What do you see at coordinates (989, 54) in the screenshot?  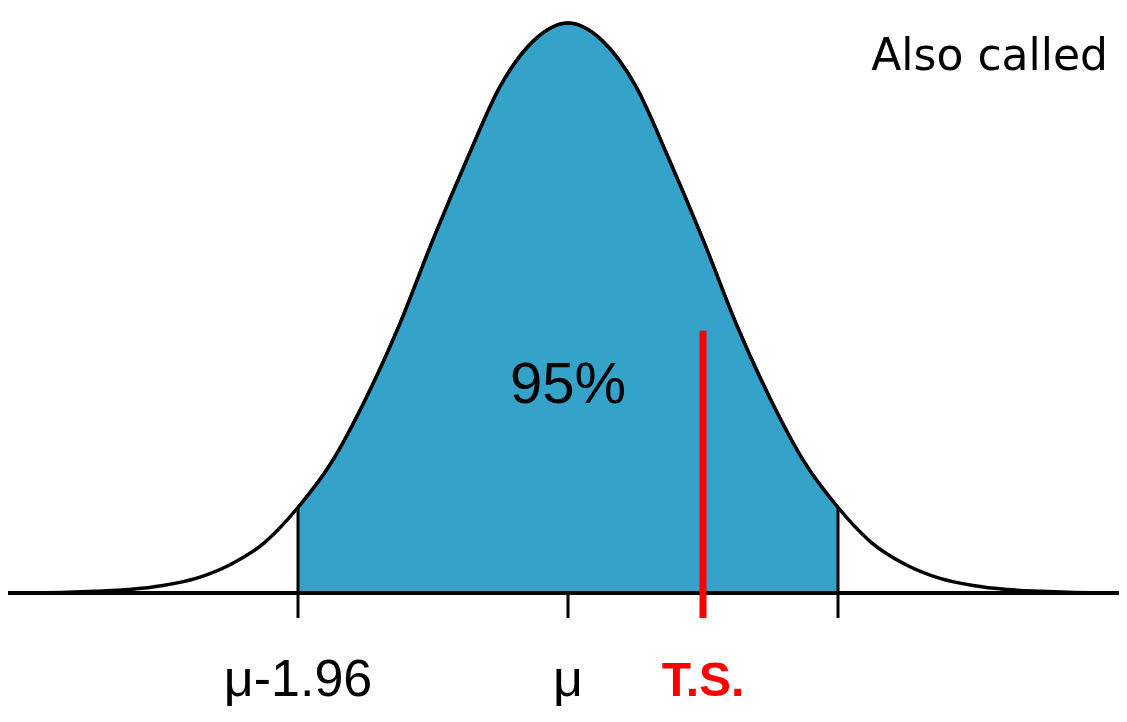 I see `annotation: Also called` at bounding box center [989, 54].